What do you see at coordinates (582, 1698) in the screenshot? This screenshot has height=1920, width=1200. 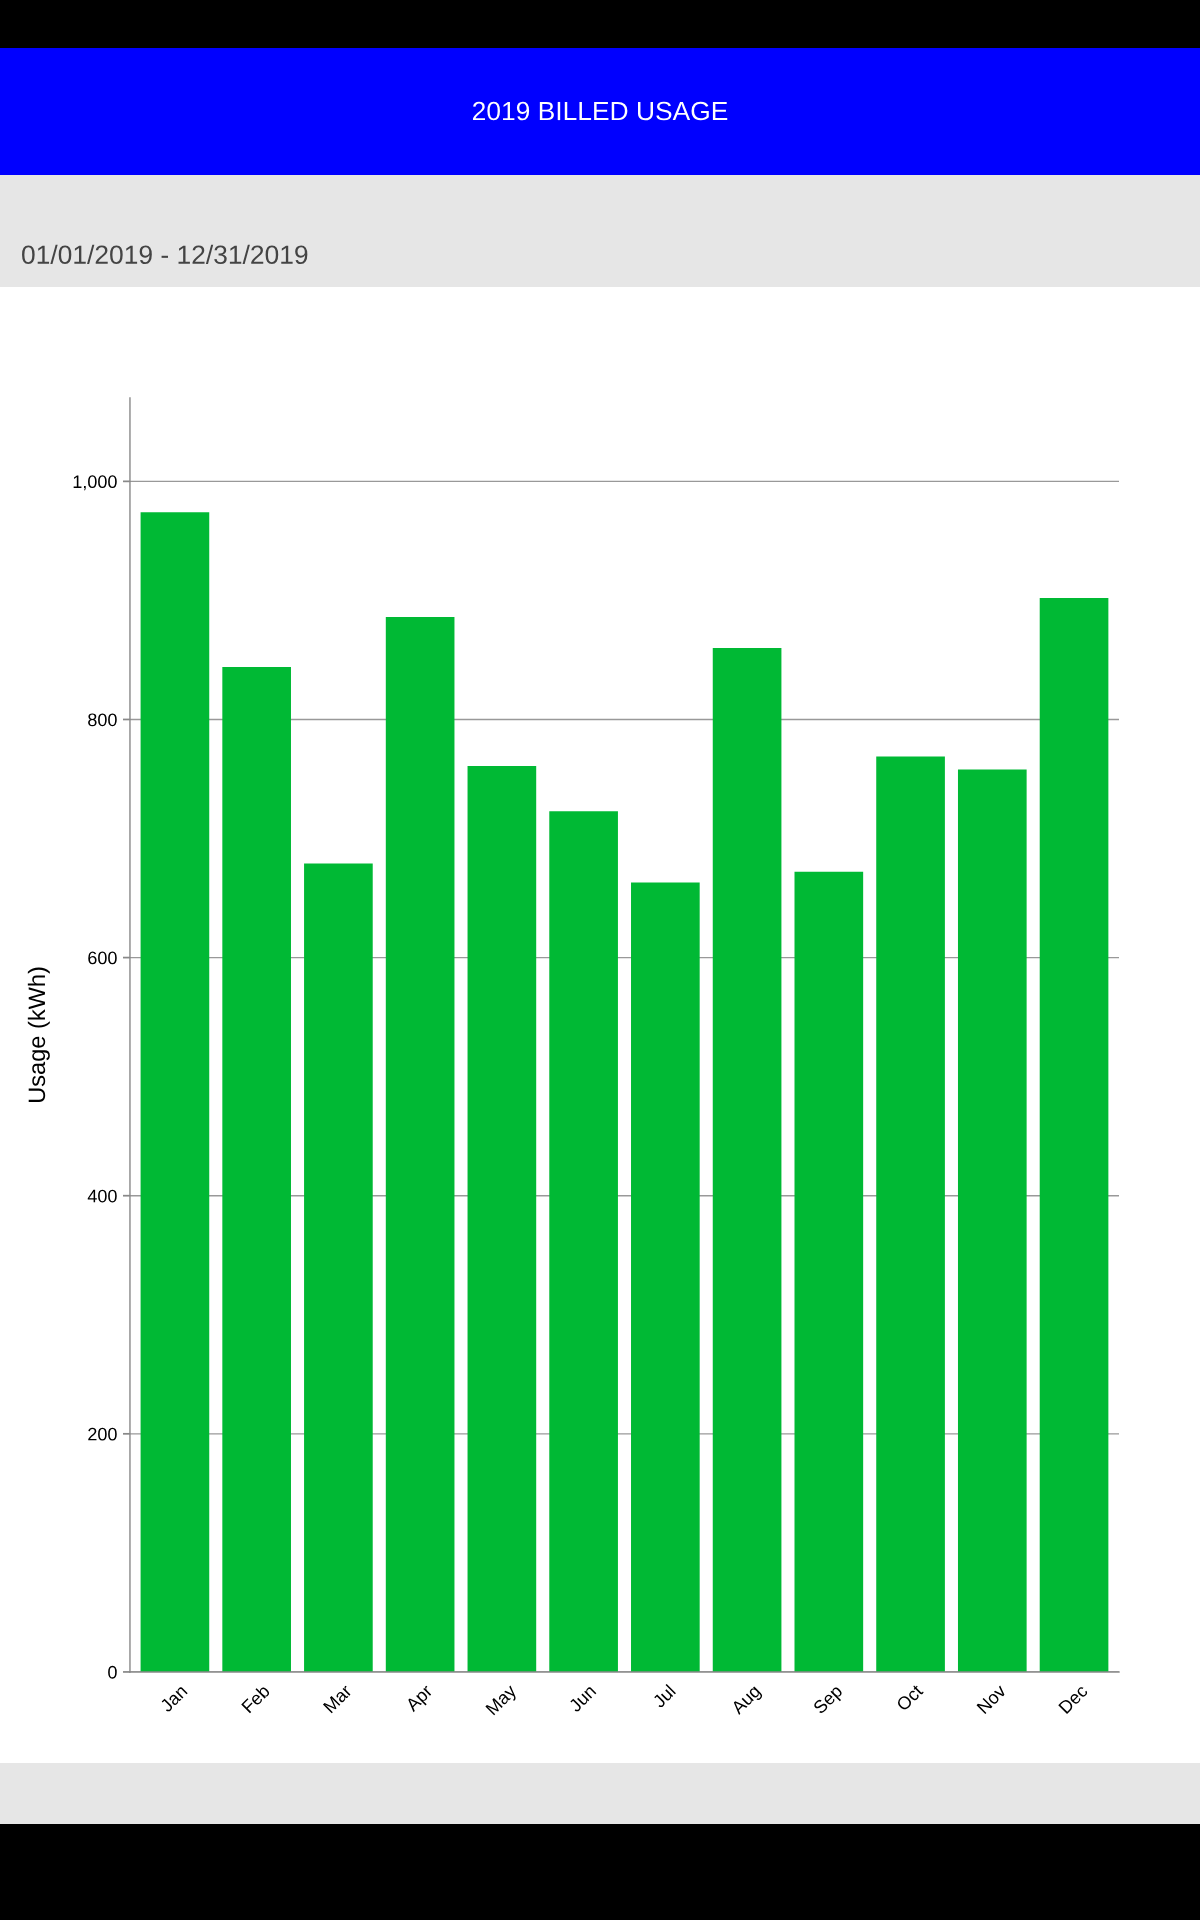 I see `x-tick-label: Jun` at bounding box center [582, 1698].